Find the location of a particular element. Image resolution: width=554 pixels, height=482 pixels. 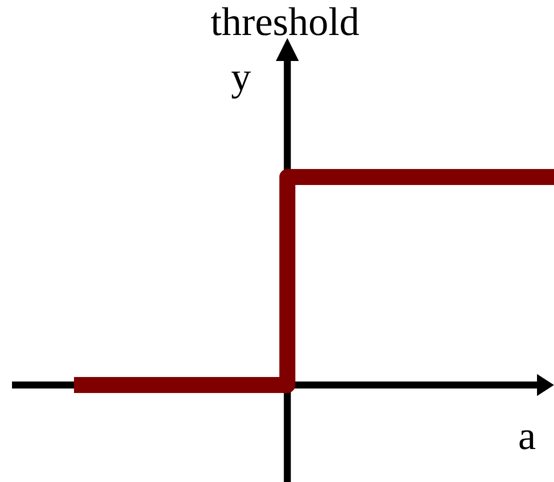

y-axis-title: y is located at coordinates (241, 76).